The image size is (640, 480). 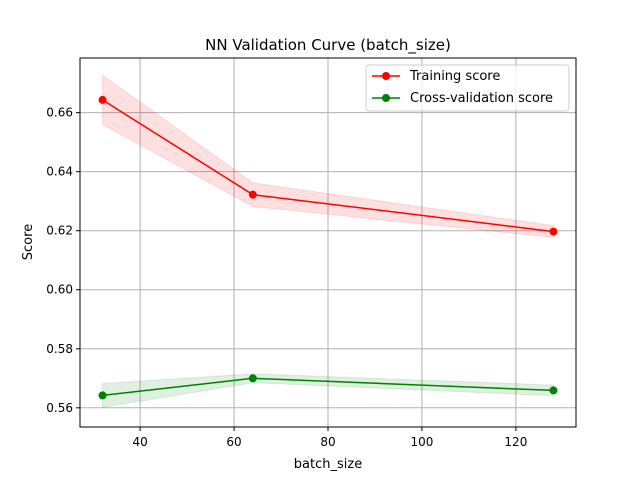 I want to click on y-tick-label: 0.66, so click(x=59, y=113).